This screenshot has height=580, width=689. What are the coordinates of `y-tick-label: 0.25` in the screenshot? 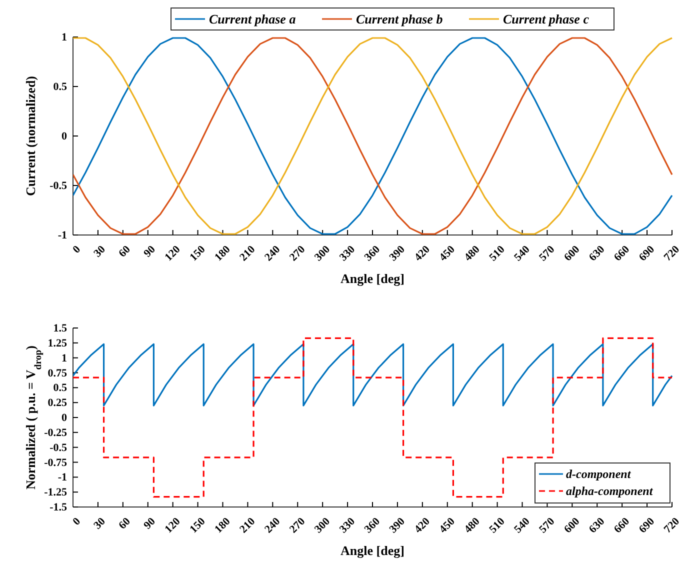 It's located at (58, 403).